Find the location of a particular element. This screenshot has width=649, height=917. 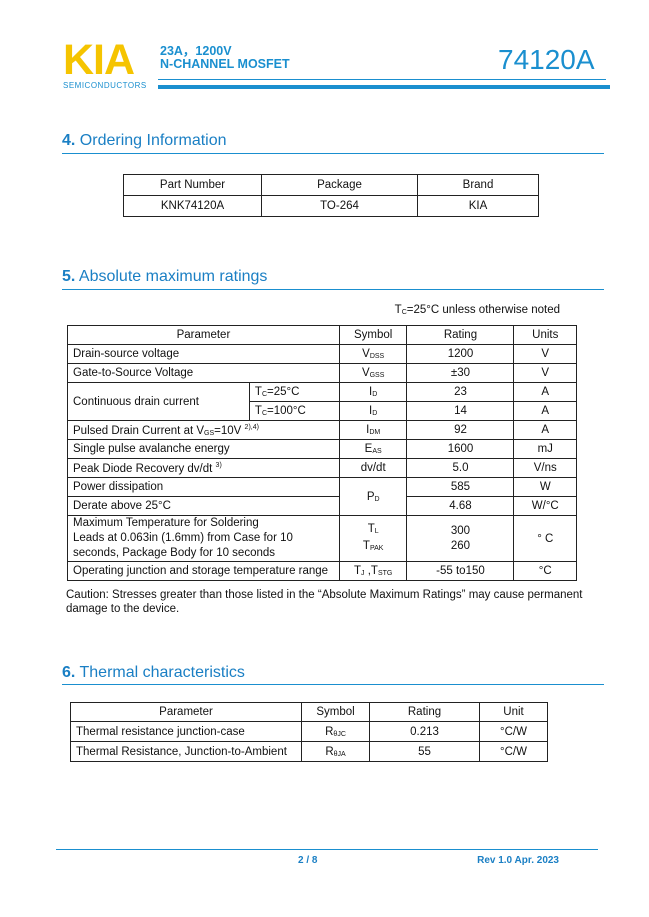

rating-cell: 14 is located at coordinates (460, 411).